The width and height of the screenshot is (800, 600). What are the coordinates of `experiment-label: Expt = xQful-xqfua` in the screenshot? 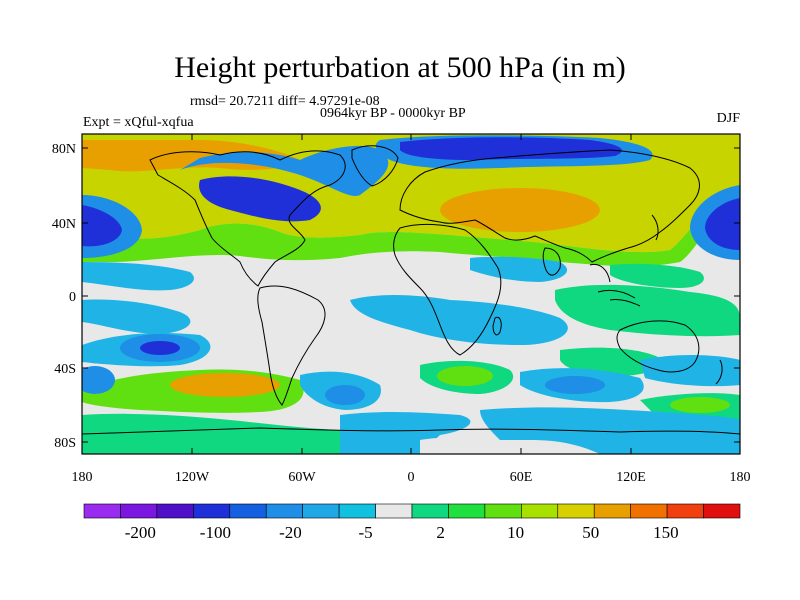 It's located at (138, 122).